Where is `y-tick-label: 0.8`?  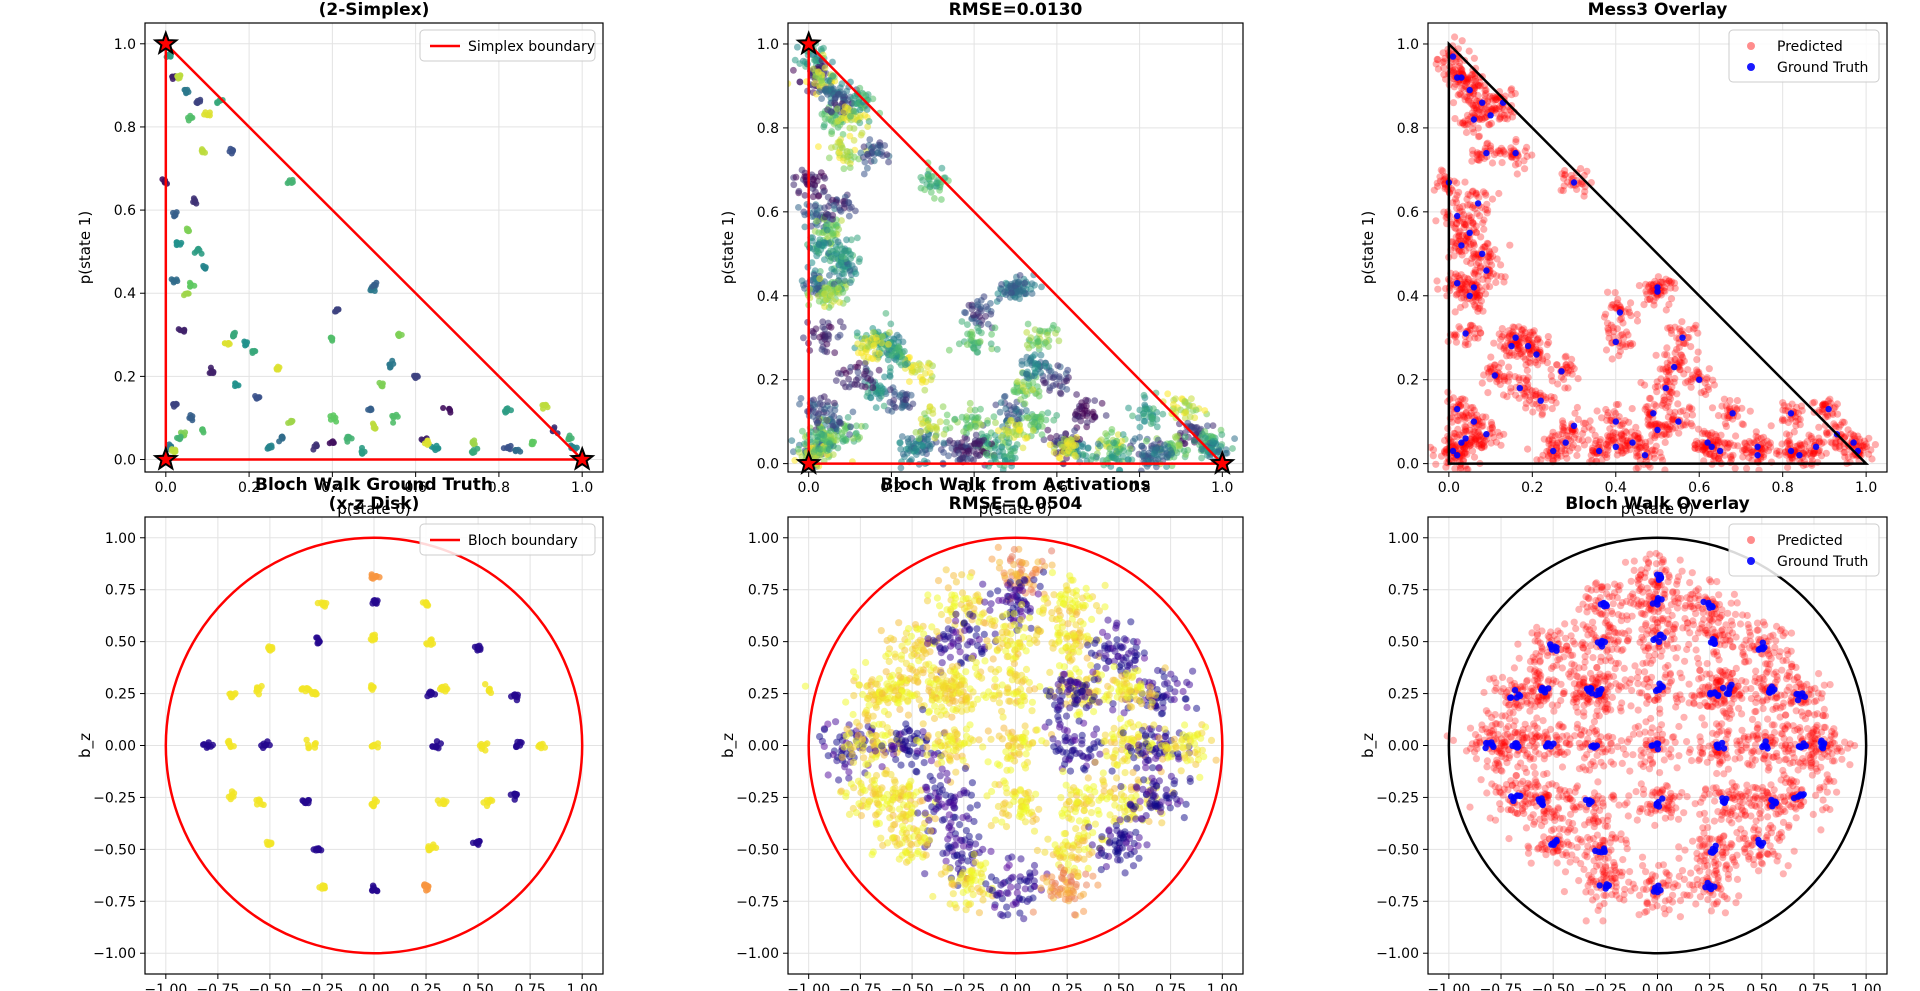 y-tick-label: 0.8 is located at coordinates (768, 129).